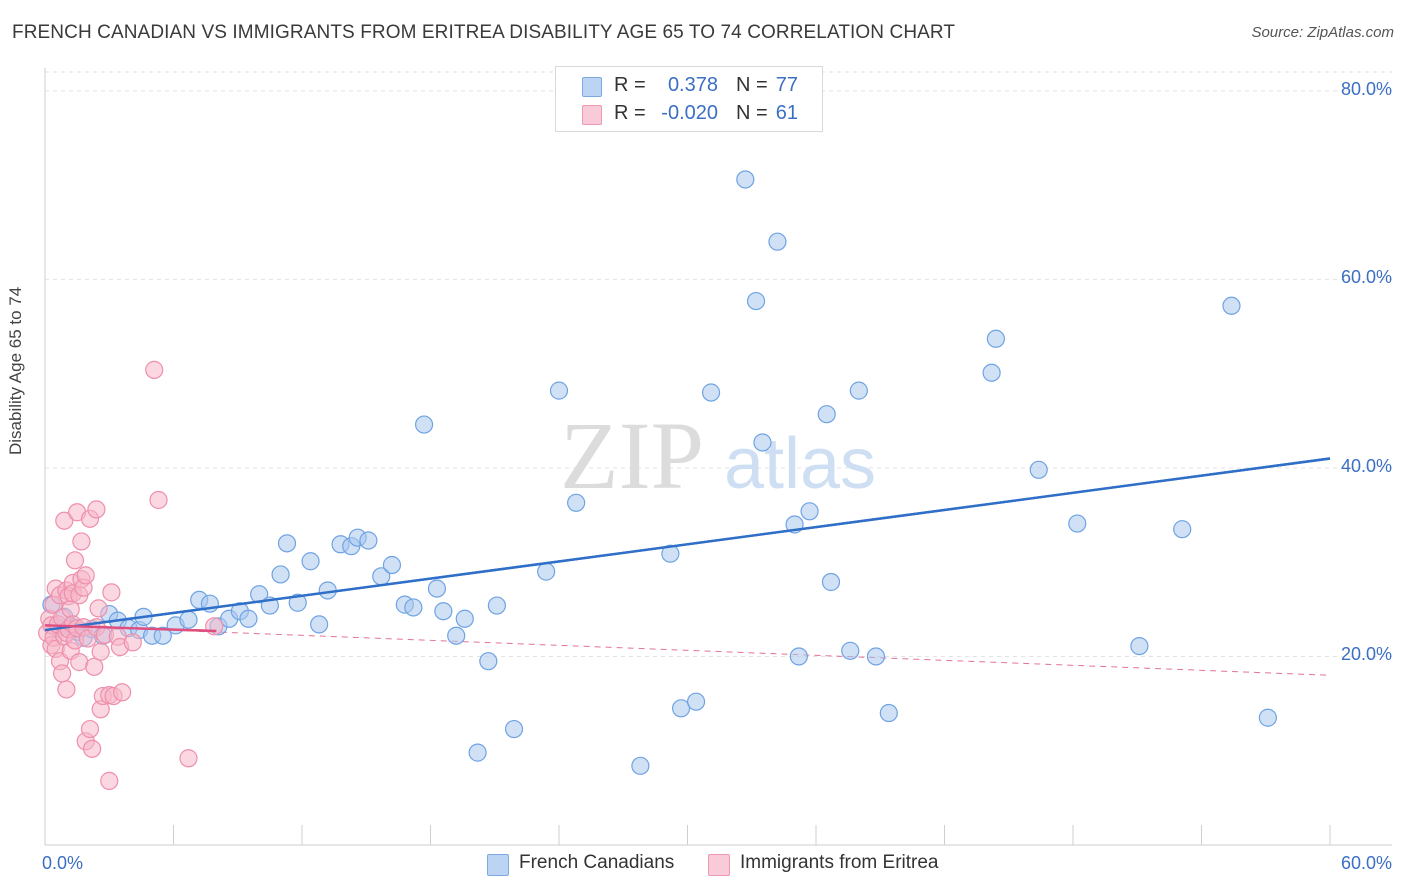 This screenshot has width=1406, height=892. What do you see at coordinates (692, 85) in the screenshot?
I see `legend-r-value: 0.378` at bounding box center [692, 85].